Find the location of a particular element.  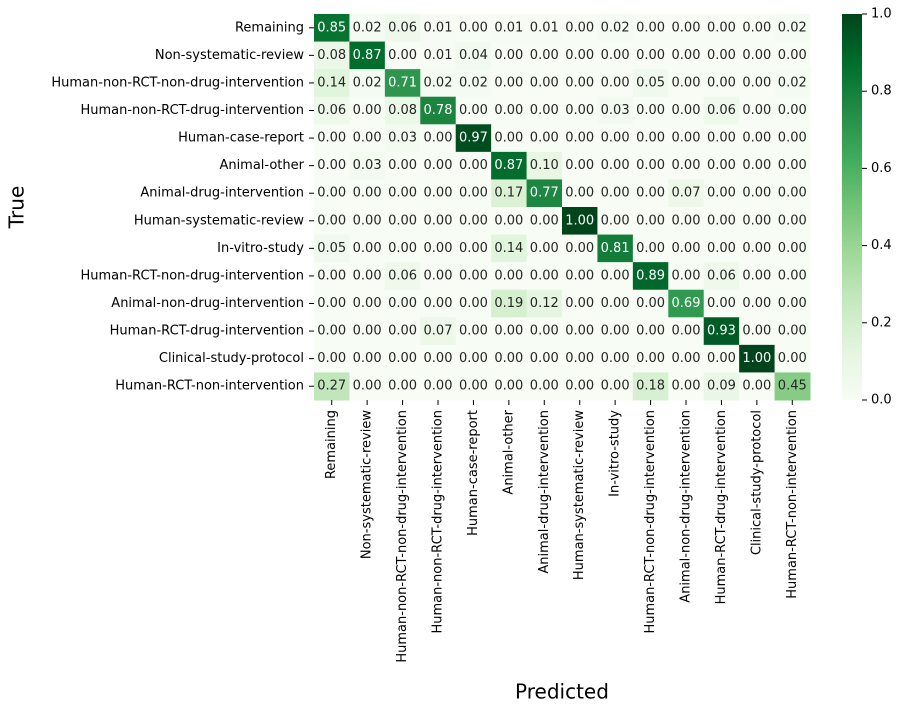

y-tick-label: Non-systematic-review is located at coordinates (229, 55).